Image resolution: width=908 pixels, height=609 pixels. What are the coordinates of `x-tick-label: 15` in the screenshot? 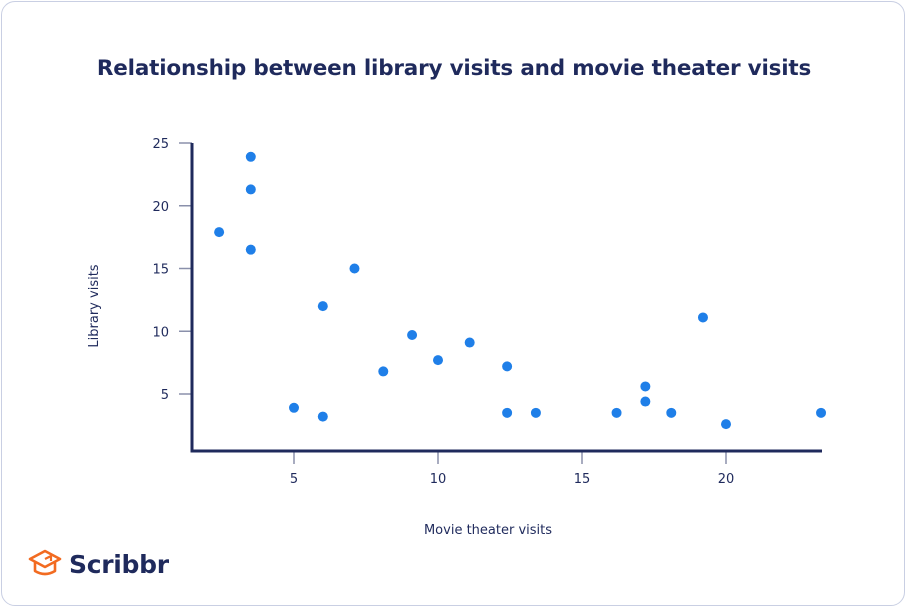 It's located at (582, 479).